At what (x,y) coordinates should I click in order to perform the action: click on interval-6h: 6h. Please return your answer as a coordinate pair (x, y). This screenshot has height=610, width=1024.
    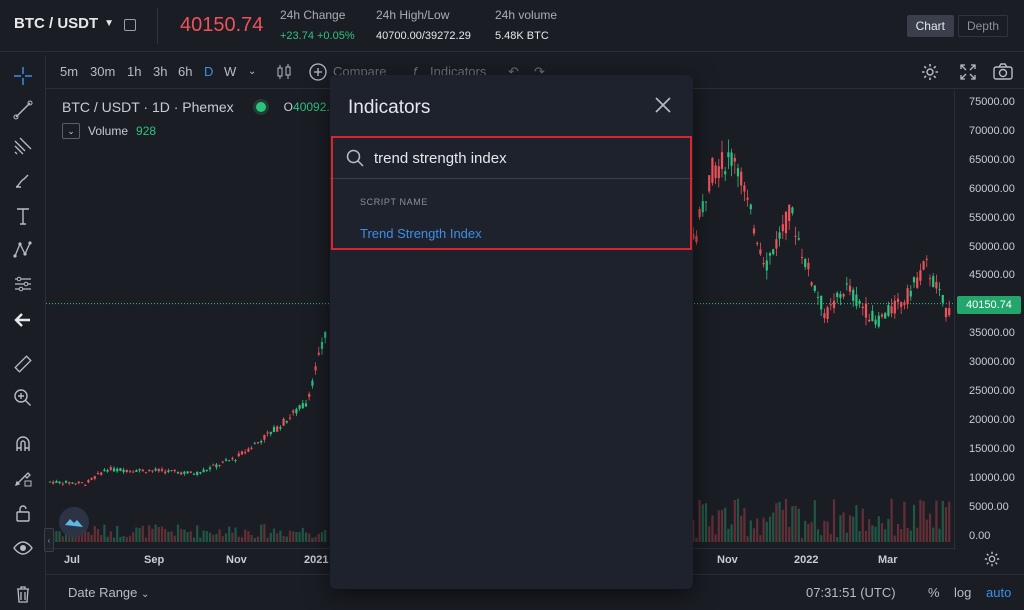
    Looking at the image, I should click on (185, 71).